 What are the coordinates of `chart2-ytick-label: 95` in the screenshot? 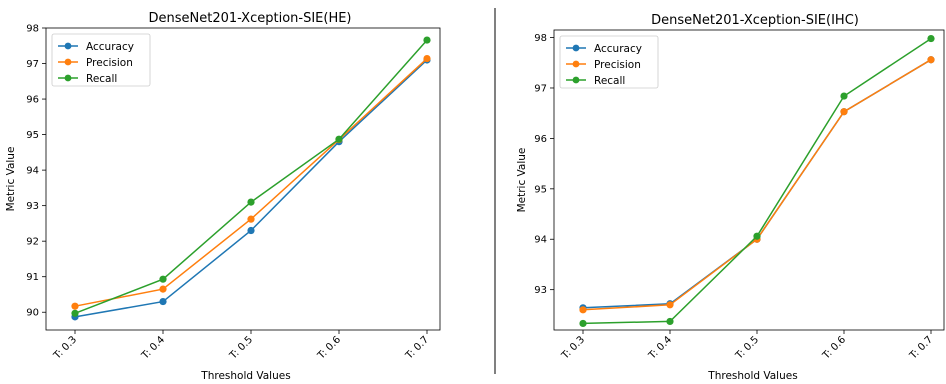 It's located at (540, 189).